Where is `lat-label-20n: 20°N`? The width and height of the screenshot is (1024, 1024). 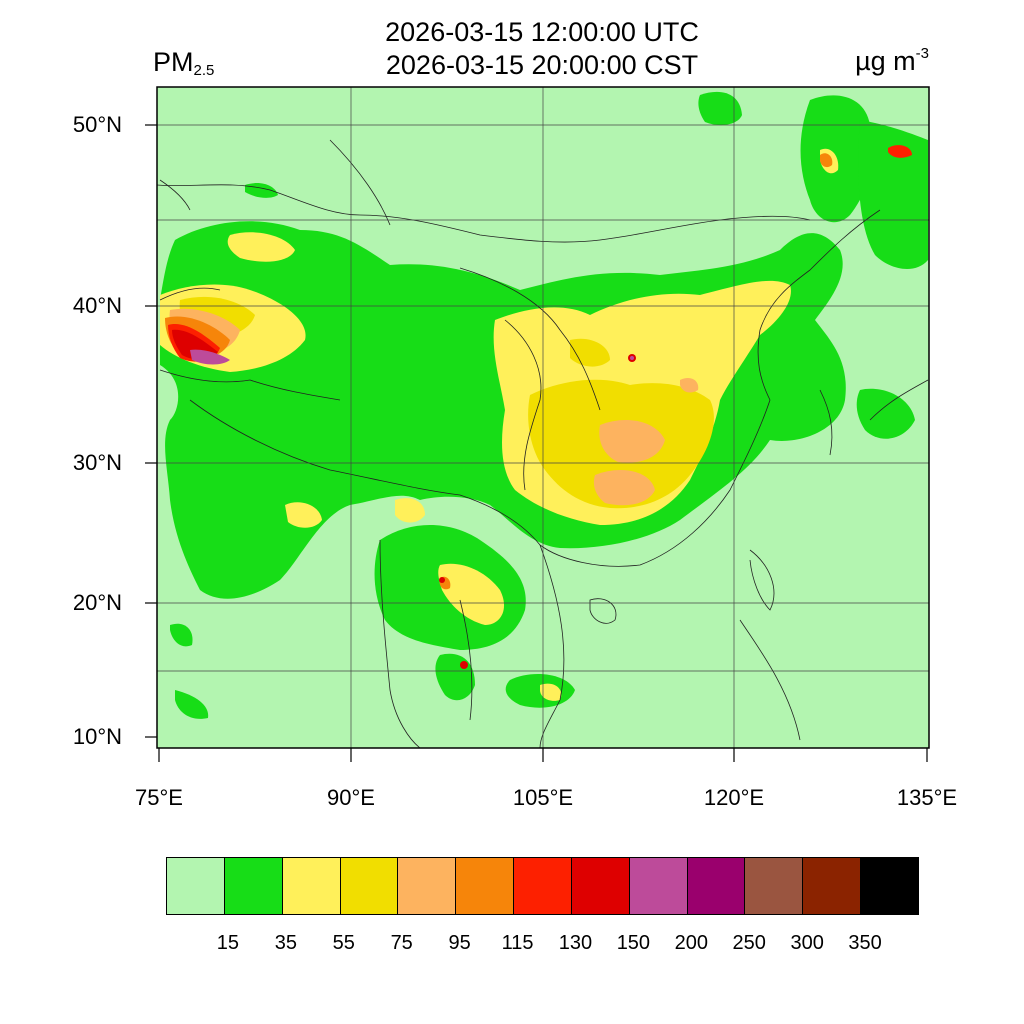
lat-label-20n: 20°N is located at coordinates (97, 602).